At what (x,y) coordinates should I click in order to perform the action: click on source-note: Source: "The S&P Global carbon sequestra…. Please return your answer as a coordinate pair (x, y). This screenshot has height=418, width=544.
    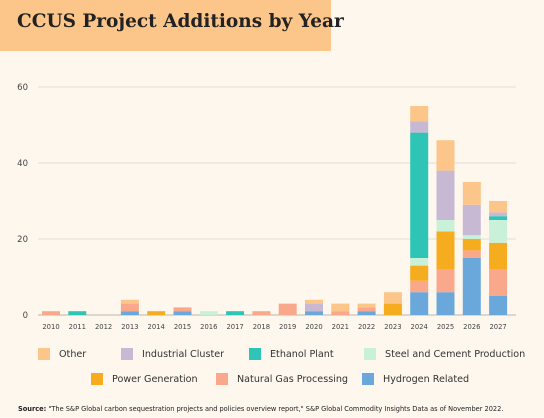
    Looking at the image, I should click on (260, 409).